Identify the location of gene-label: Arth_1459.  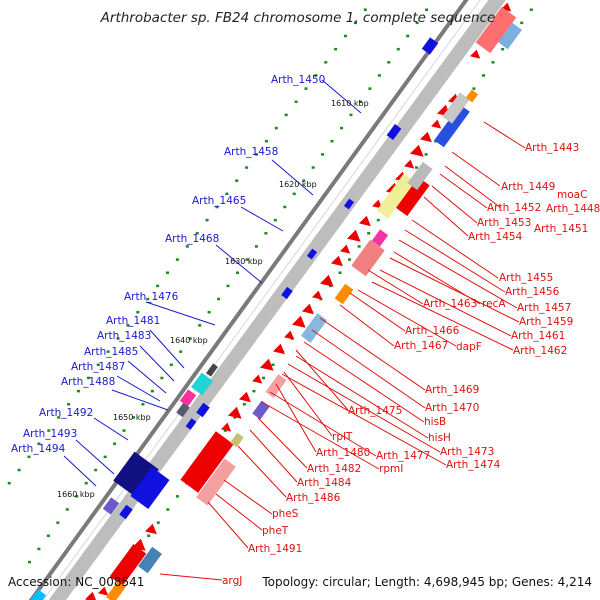
(546, 322).